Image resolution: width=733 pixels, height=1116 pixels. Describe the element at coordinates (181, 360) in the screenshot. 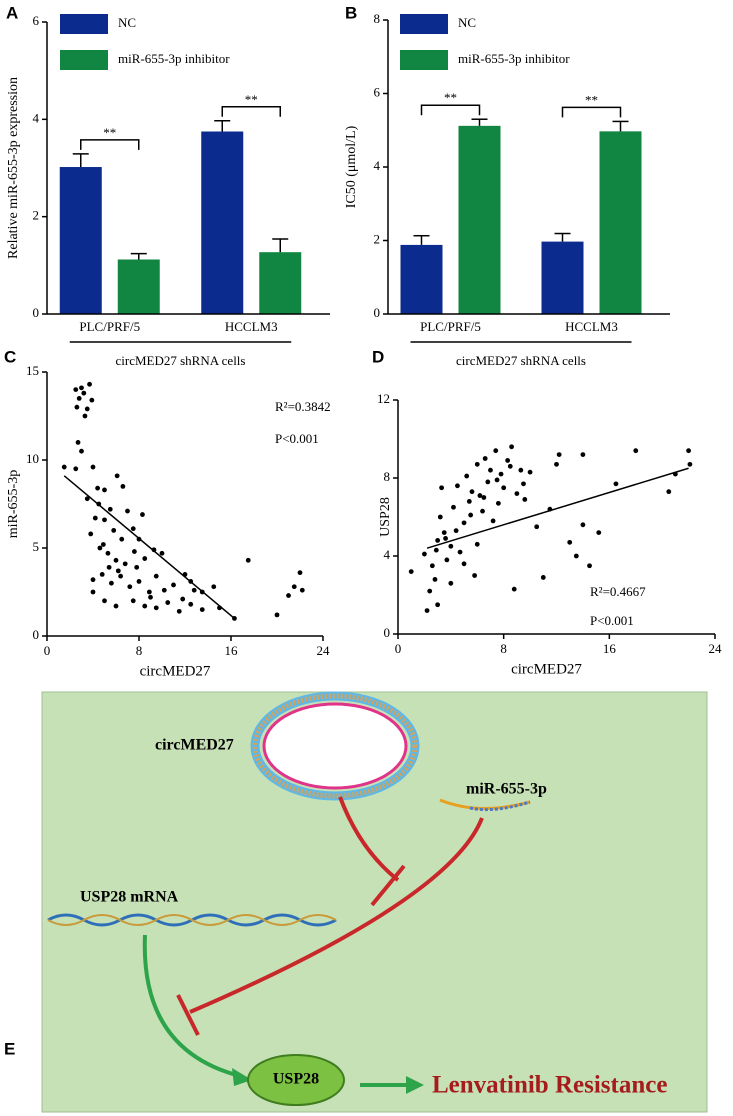

I see `group-label: circMED27 shRNA cells` at that location.